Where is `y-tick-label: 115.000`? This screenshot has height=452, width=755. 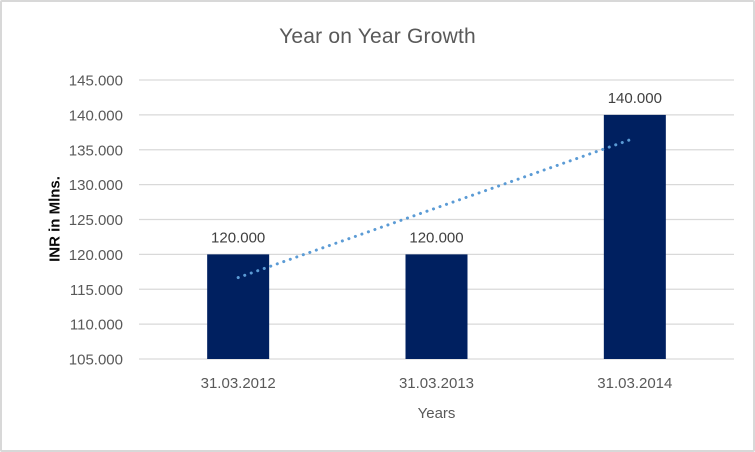 y-tick-label: 115.000 is located at coordinates (96, 290).